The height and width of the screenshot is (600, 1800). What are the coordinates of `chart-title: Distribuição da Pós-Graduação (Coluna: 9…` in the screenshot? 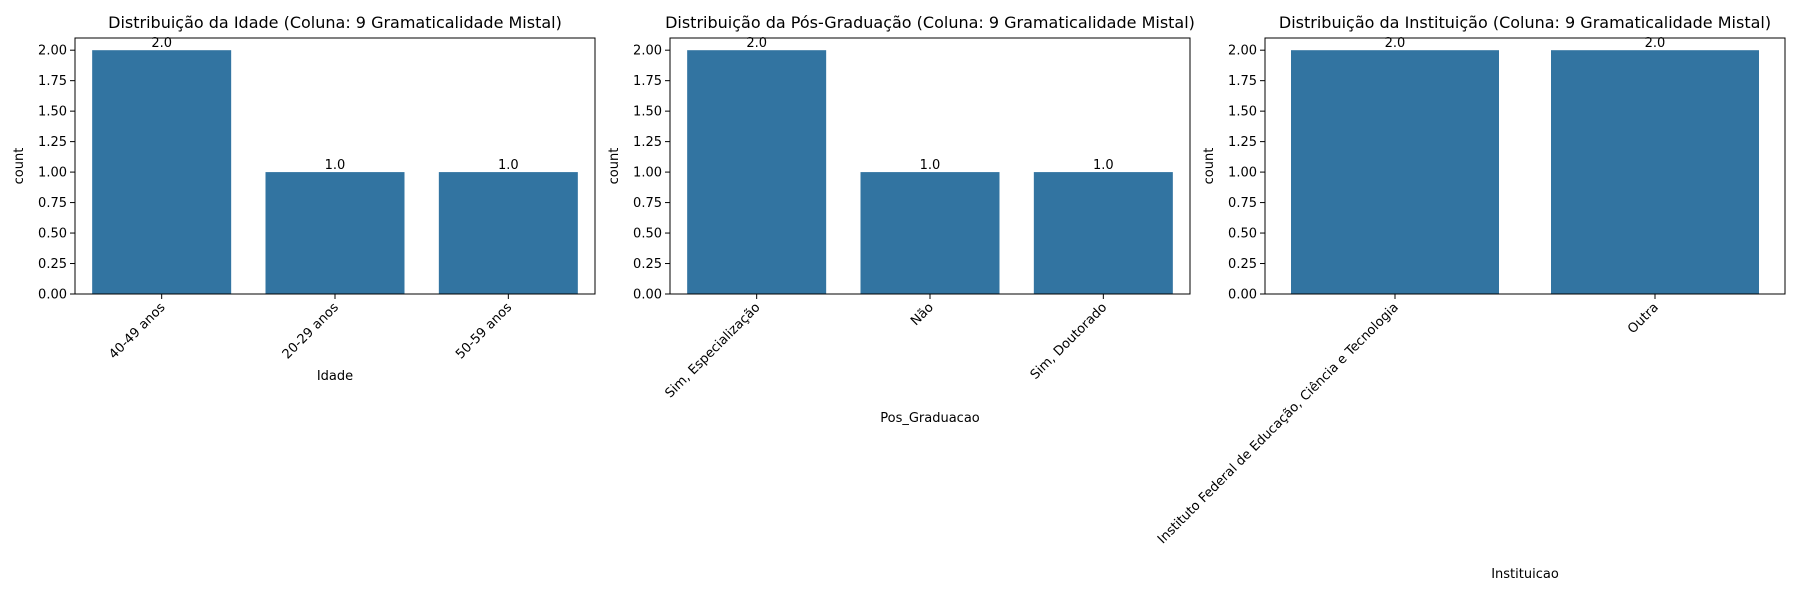 It's located at (930, 22).